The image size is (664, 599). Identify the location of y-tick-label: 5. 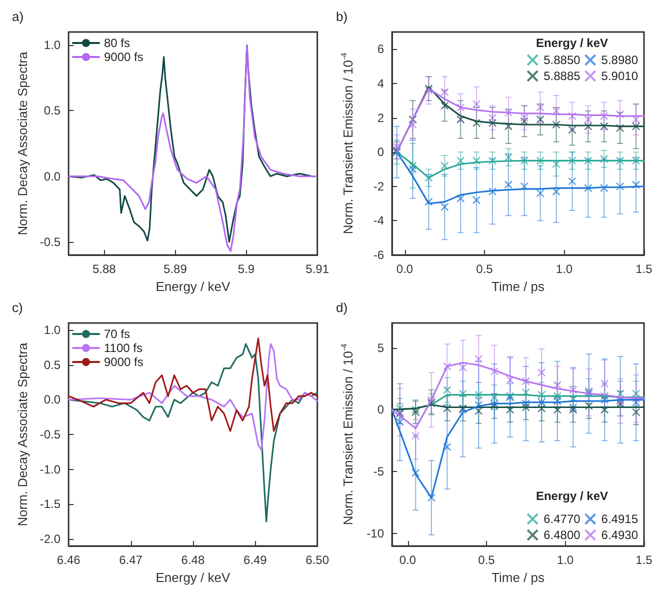
(380, 347).